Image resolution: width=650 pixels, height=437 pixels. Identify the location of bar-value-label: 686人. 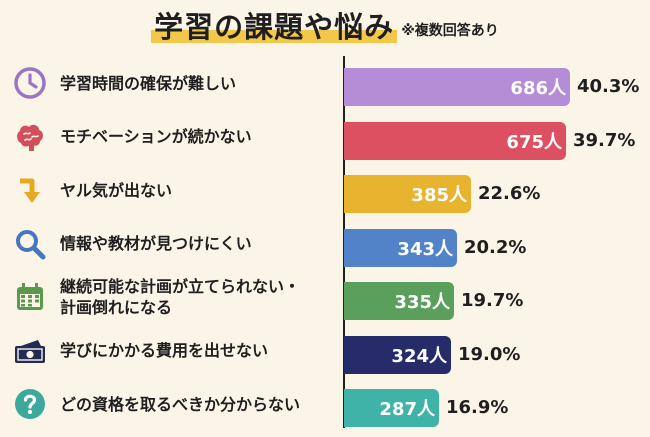
(538, 88).